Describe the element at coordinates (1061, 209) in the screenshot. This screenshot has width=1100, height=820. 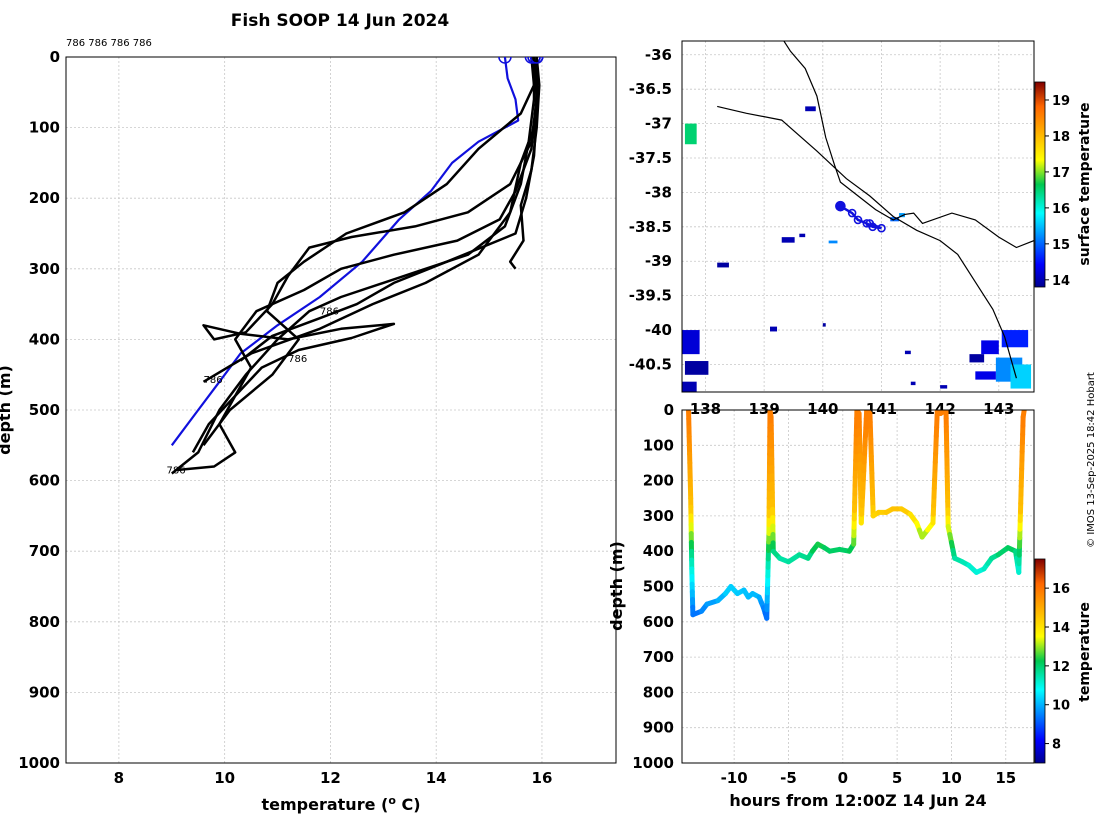
I see `sst-colorbar-tick-label: 16` at that location.